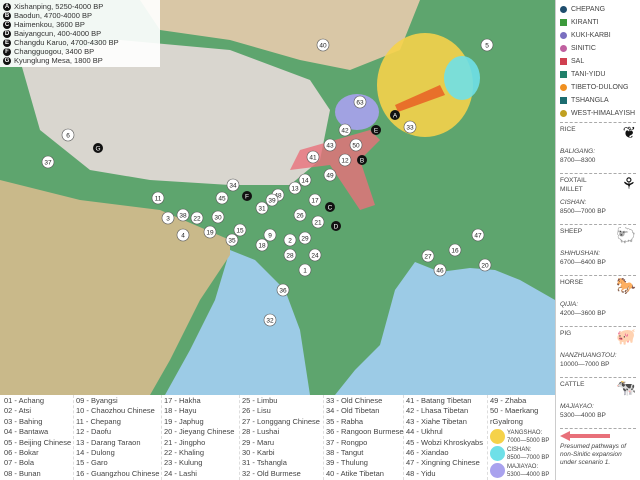 This screenshot has height=480, width=640. Describe the element at coordinates (583, 313) in the screenshot. I see `domestication-date: 4200—3600 BP` at that location.